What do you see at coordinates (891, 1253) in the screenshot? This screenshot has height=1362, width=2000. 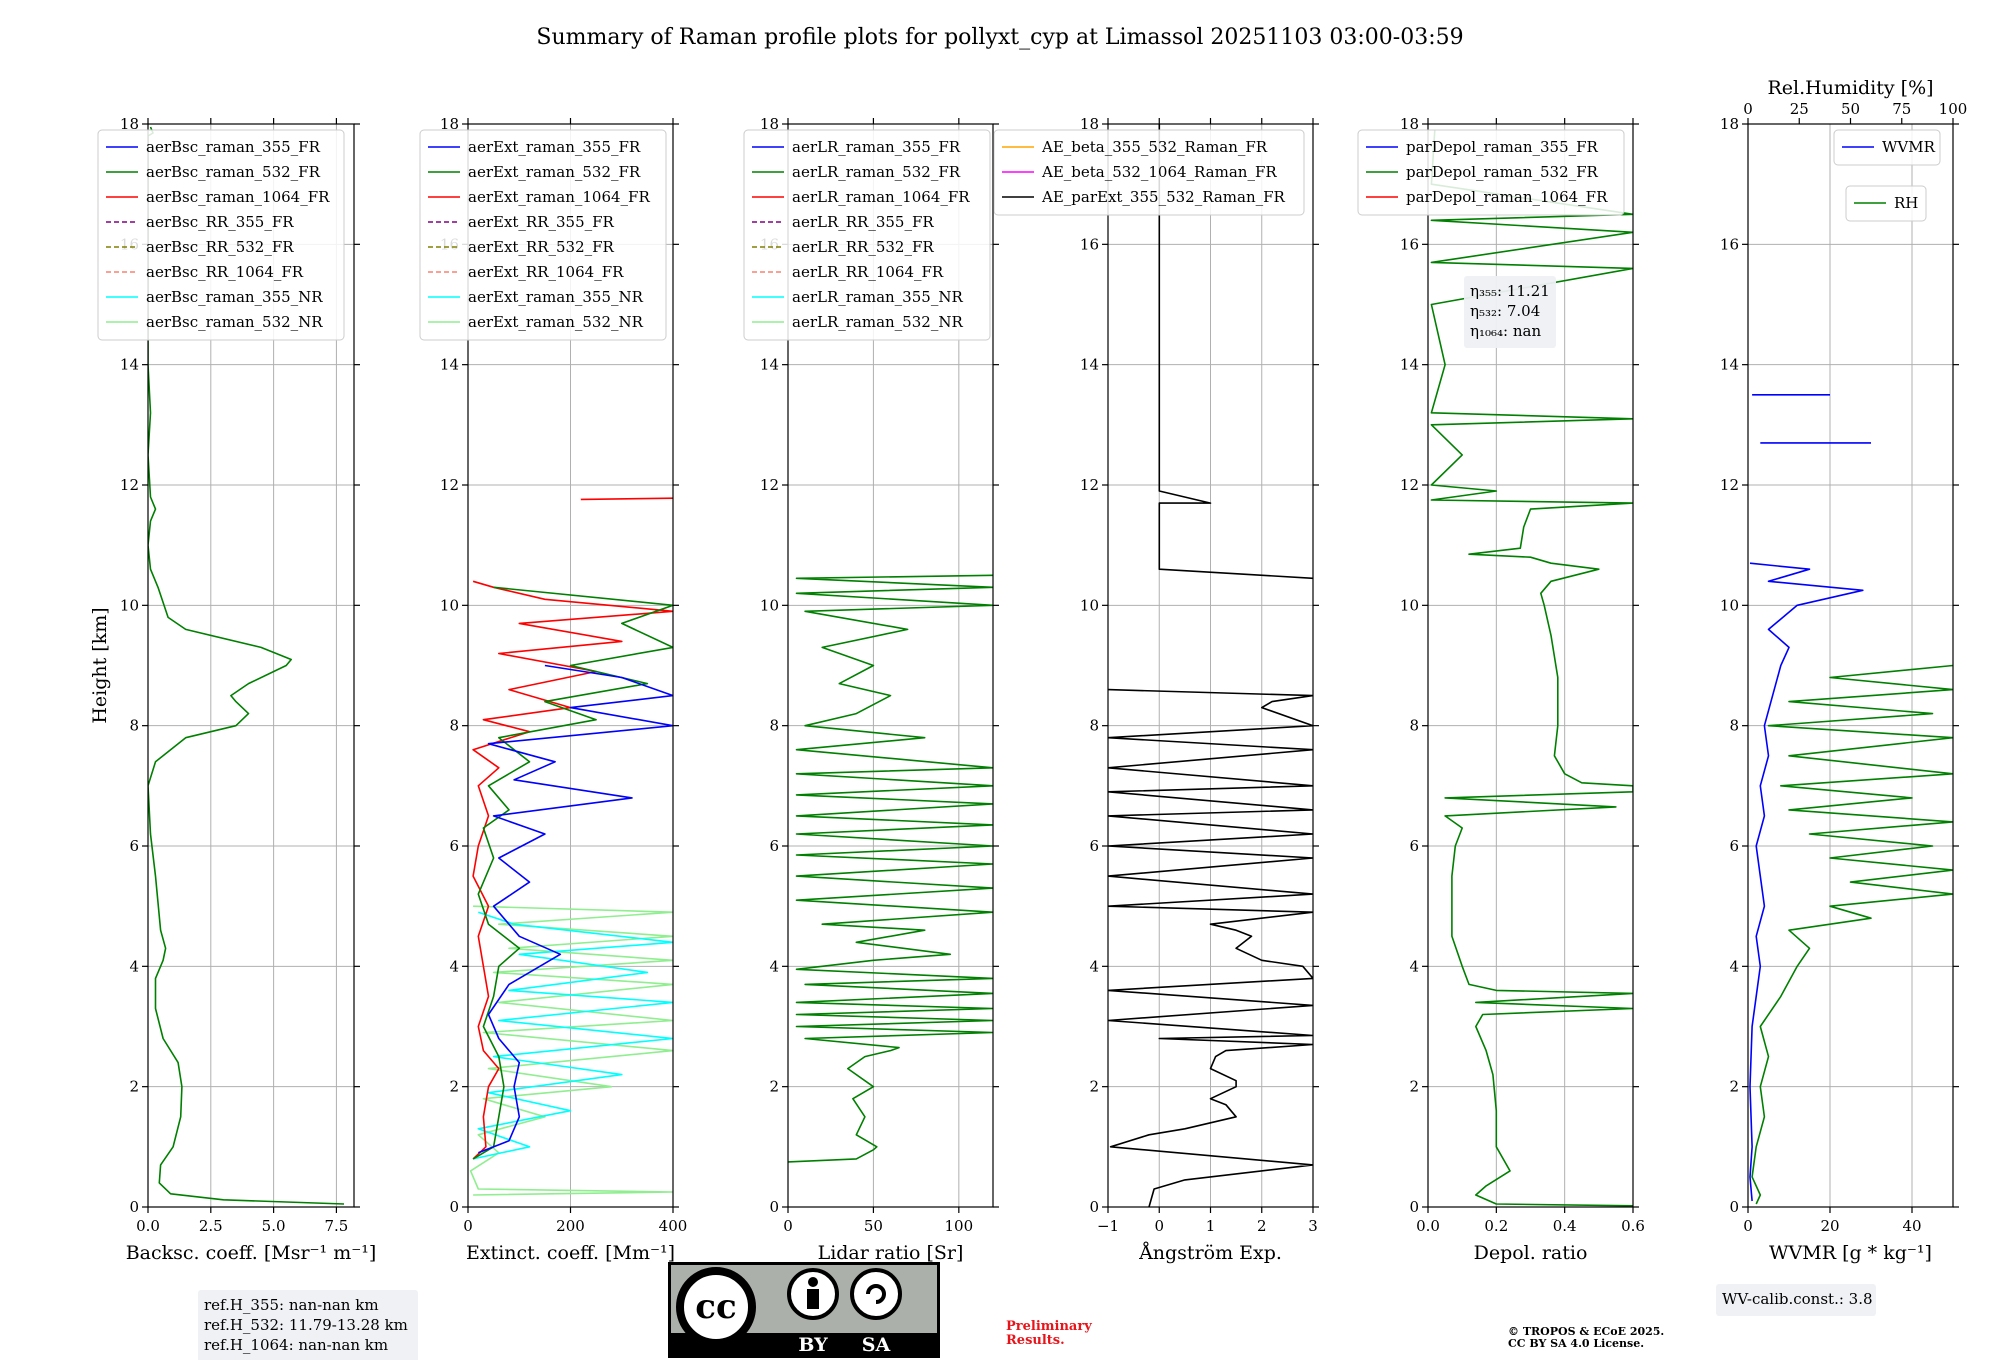 I see `x-axis-label: Lidar ratio [Sr]` at bounding box center [891, 1253].